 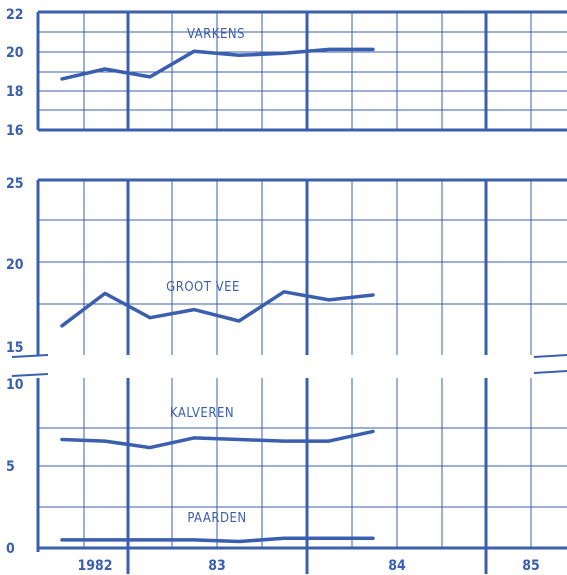 What do you see at coordinates (15, 92) in the screenshot?
I see `y-tick-label: 18` at bounding box center [15, 92].